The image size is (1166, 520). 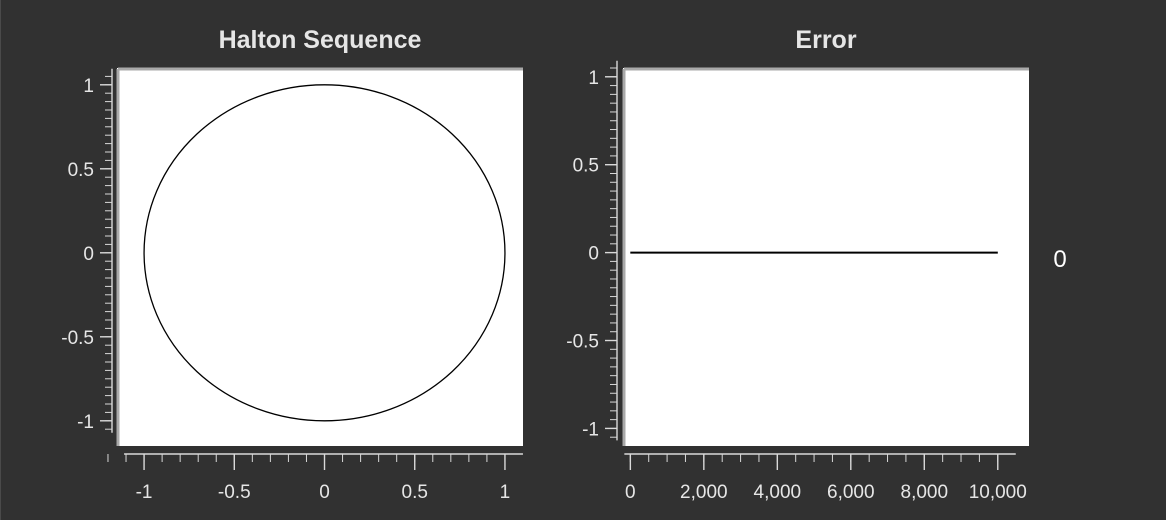 I want to click on error-readout: 0, so click(x=1060, y=259).